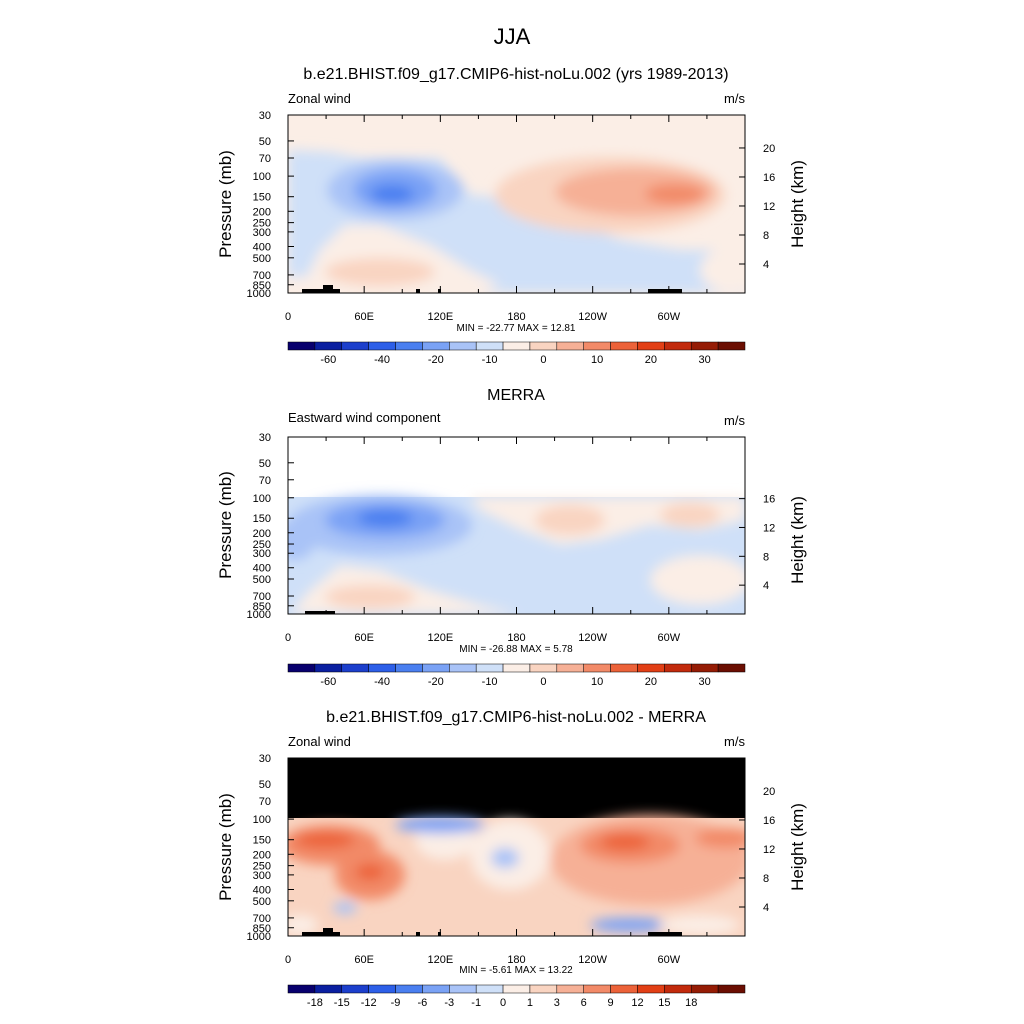 This screenshot has width=1024, height=1024. What do you see at coordinates (700, 925) in the screenshot?
I see `contour-low-neutral` at bounding box center [700, 925].